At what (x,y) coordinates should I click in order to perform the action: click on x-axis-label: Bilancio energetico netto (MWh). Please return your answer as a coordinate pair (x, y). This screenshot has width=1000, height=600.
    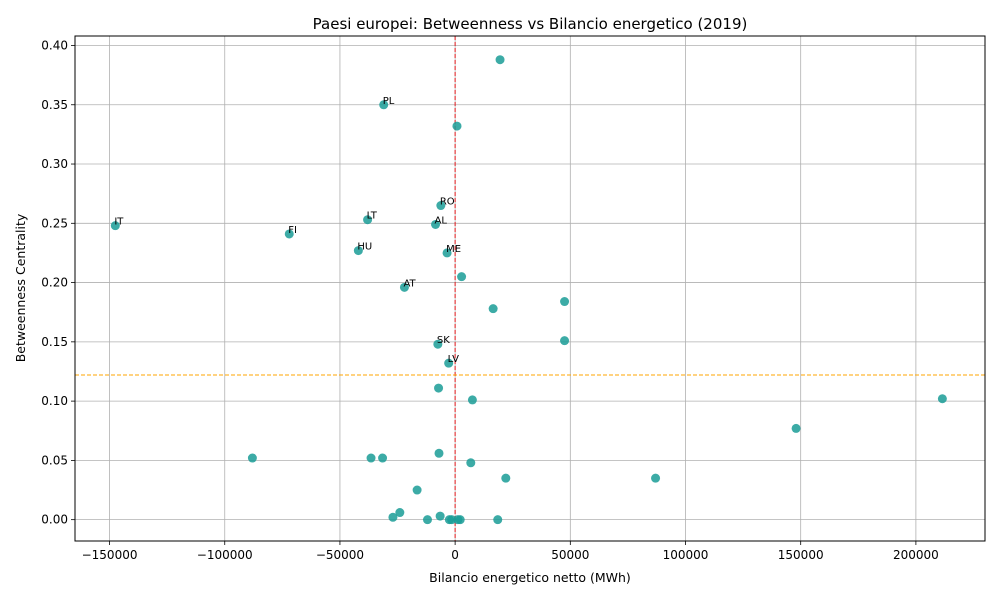
    Looking at the image, I should click on (530, 577).